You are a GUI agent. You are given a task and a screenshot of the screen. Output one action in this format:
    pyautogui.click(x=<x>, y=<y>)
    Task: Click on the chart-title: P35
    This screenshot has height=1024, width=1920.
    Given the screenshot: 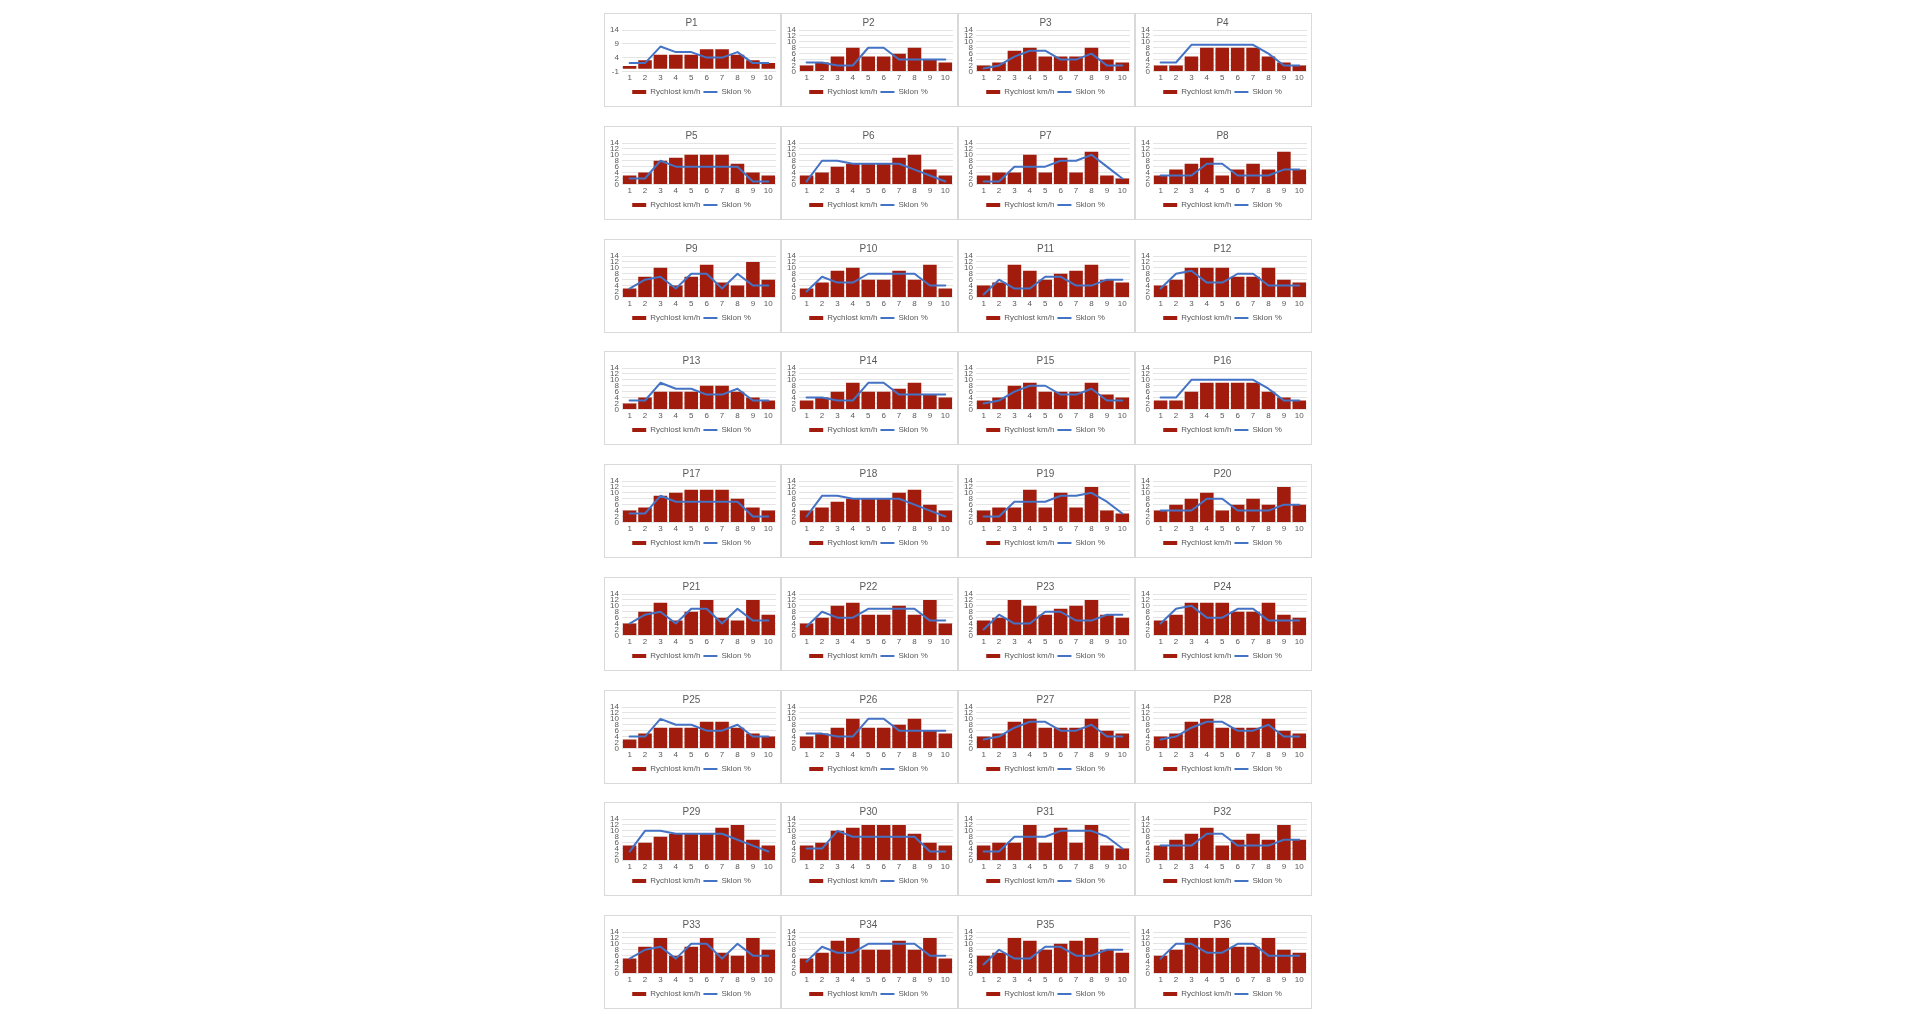 What is the action you would take?
    pyautogui.click(x=1045, y=924)
    